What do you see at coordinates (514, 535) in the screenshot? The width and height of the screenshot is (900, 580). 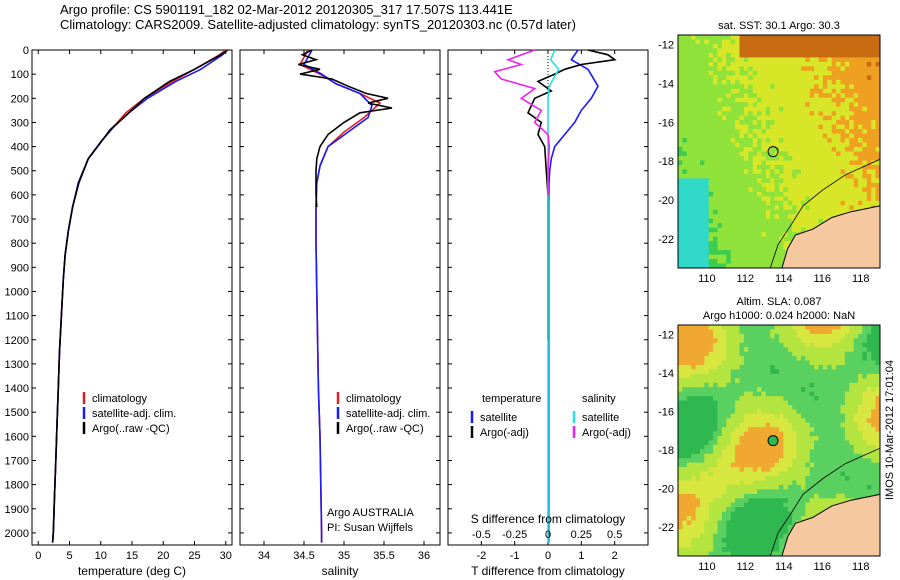 I see `x2-tick-label: -0.25` at bounding box center [514, 535].